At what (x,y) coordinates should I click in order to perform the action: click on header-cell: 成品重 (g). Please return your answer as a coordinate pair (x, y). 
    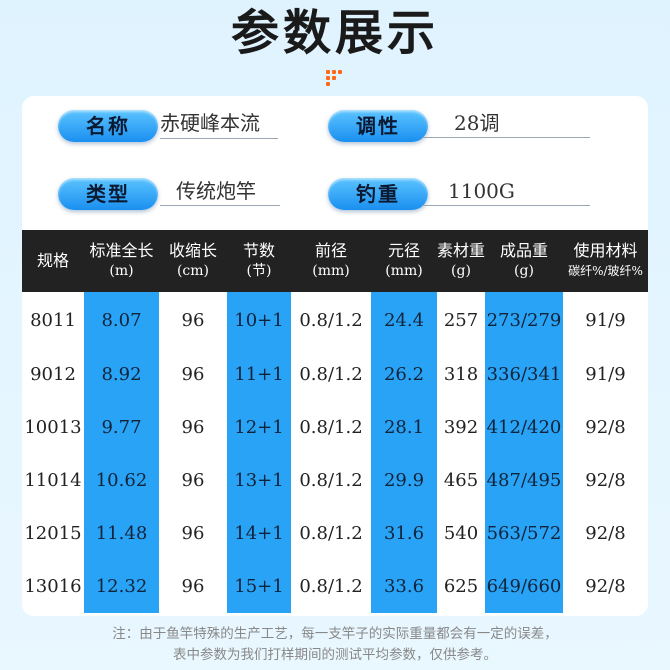
    Looking at the image, I should click on (524, 261).